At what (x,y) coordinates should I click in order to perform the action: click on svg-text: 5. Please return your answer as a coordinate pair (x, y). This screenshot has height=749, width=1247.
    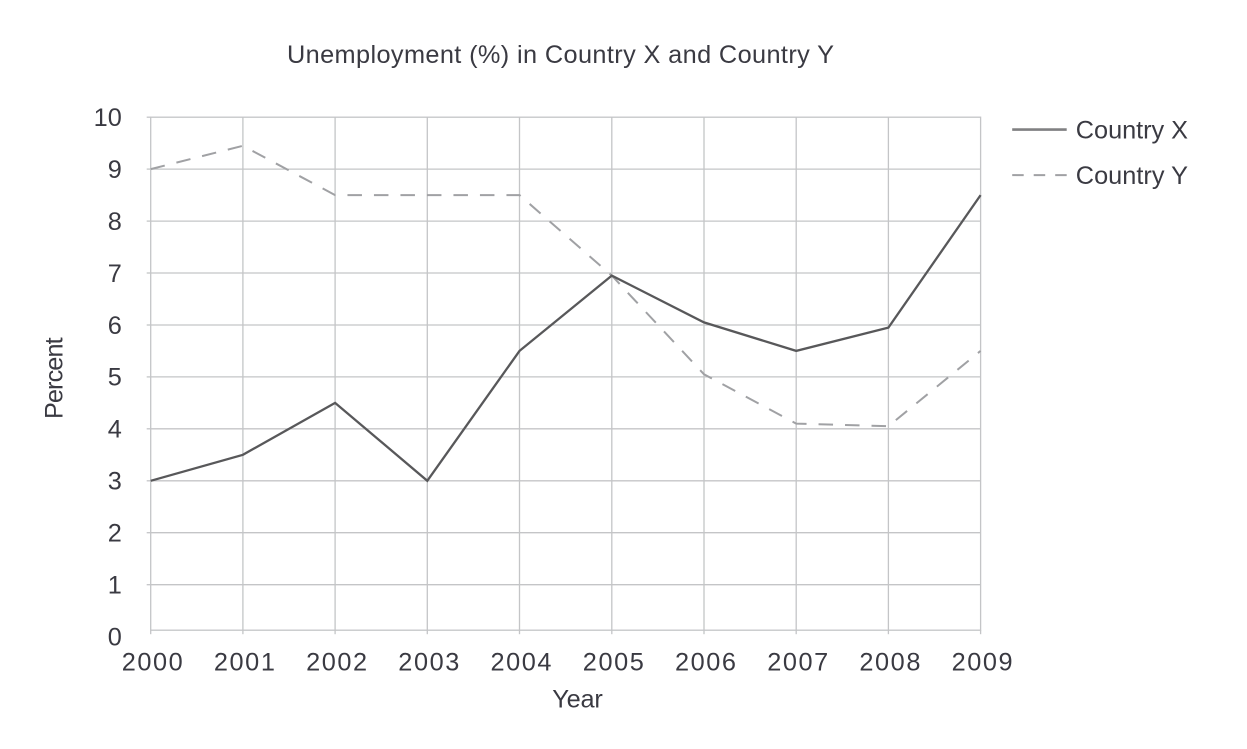
    Looking at the image, I should click on (115, 378).